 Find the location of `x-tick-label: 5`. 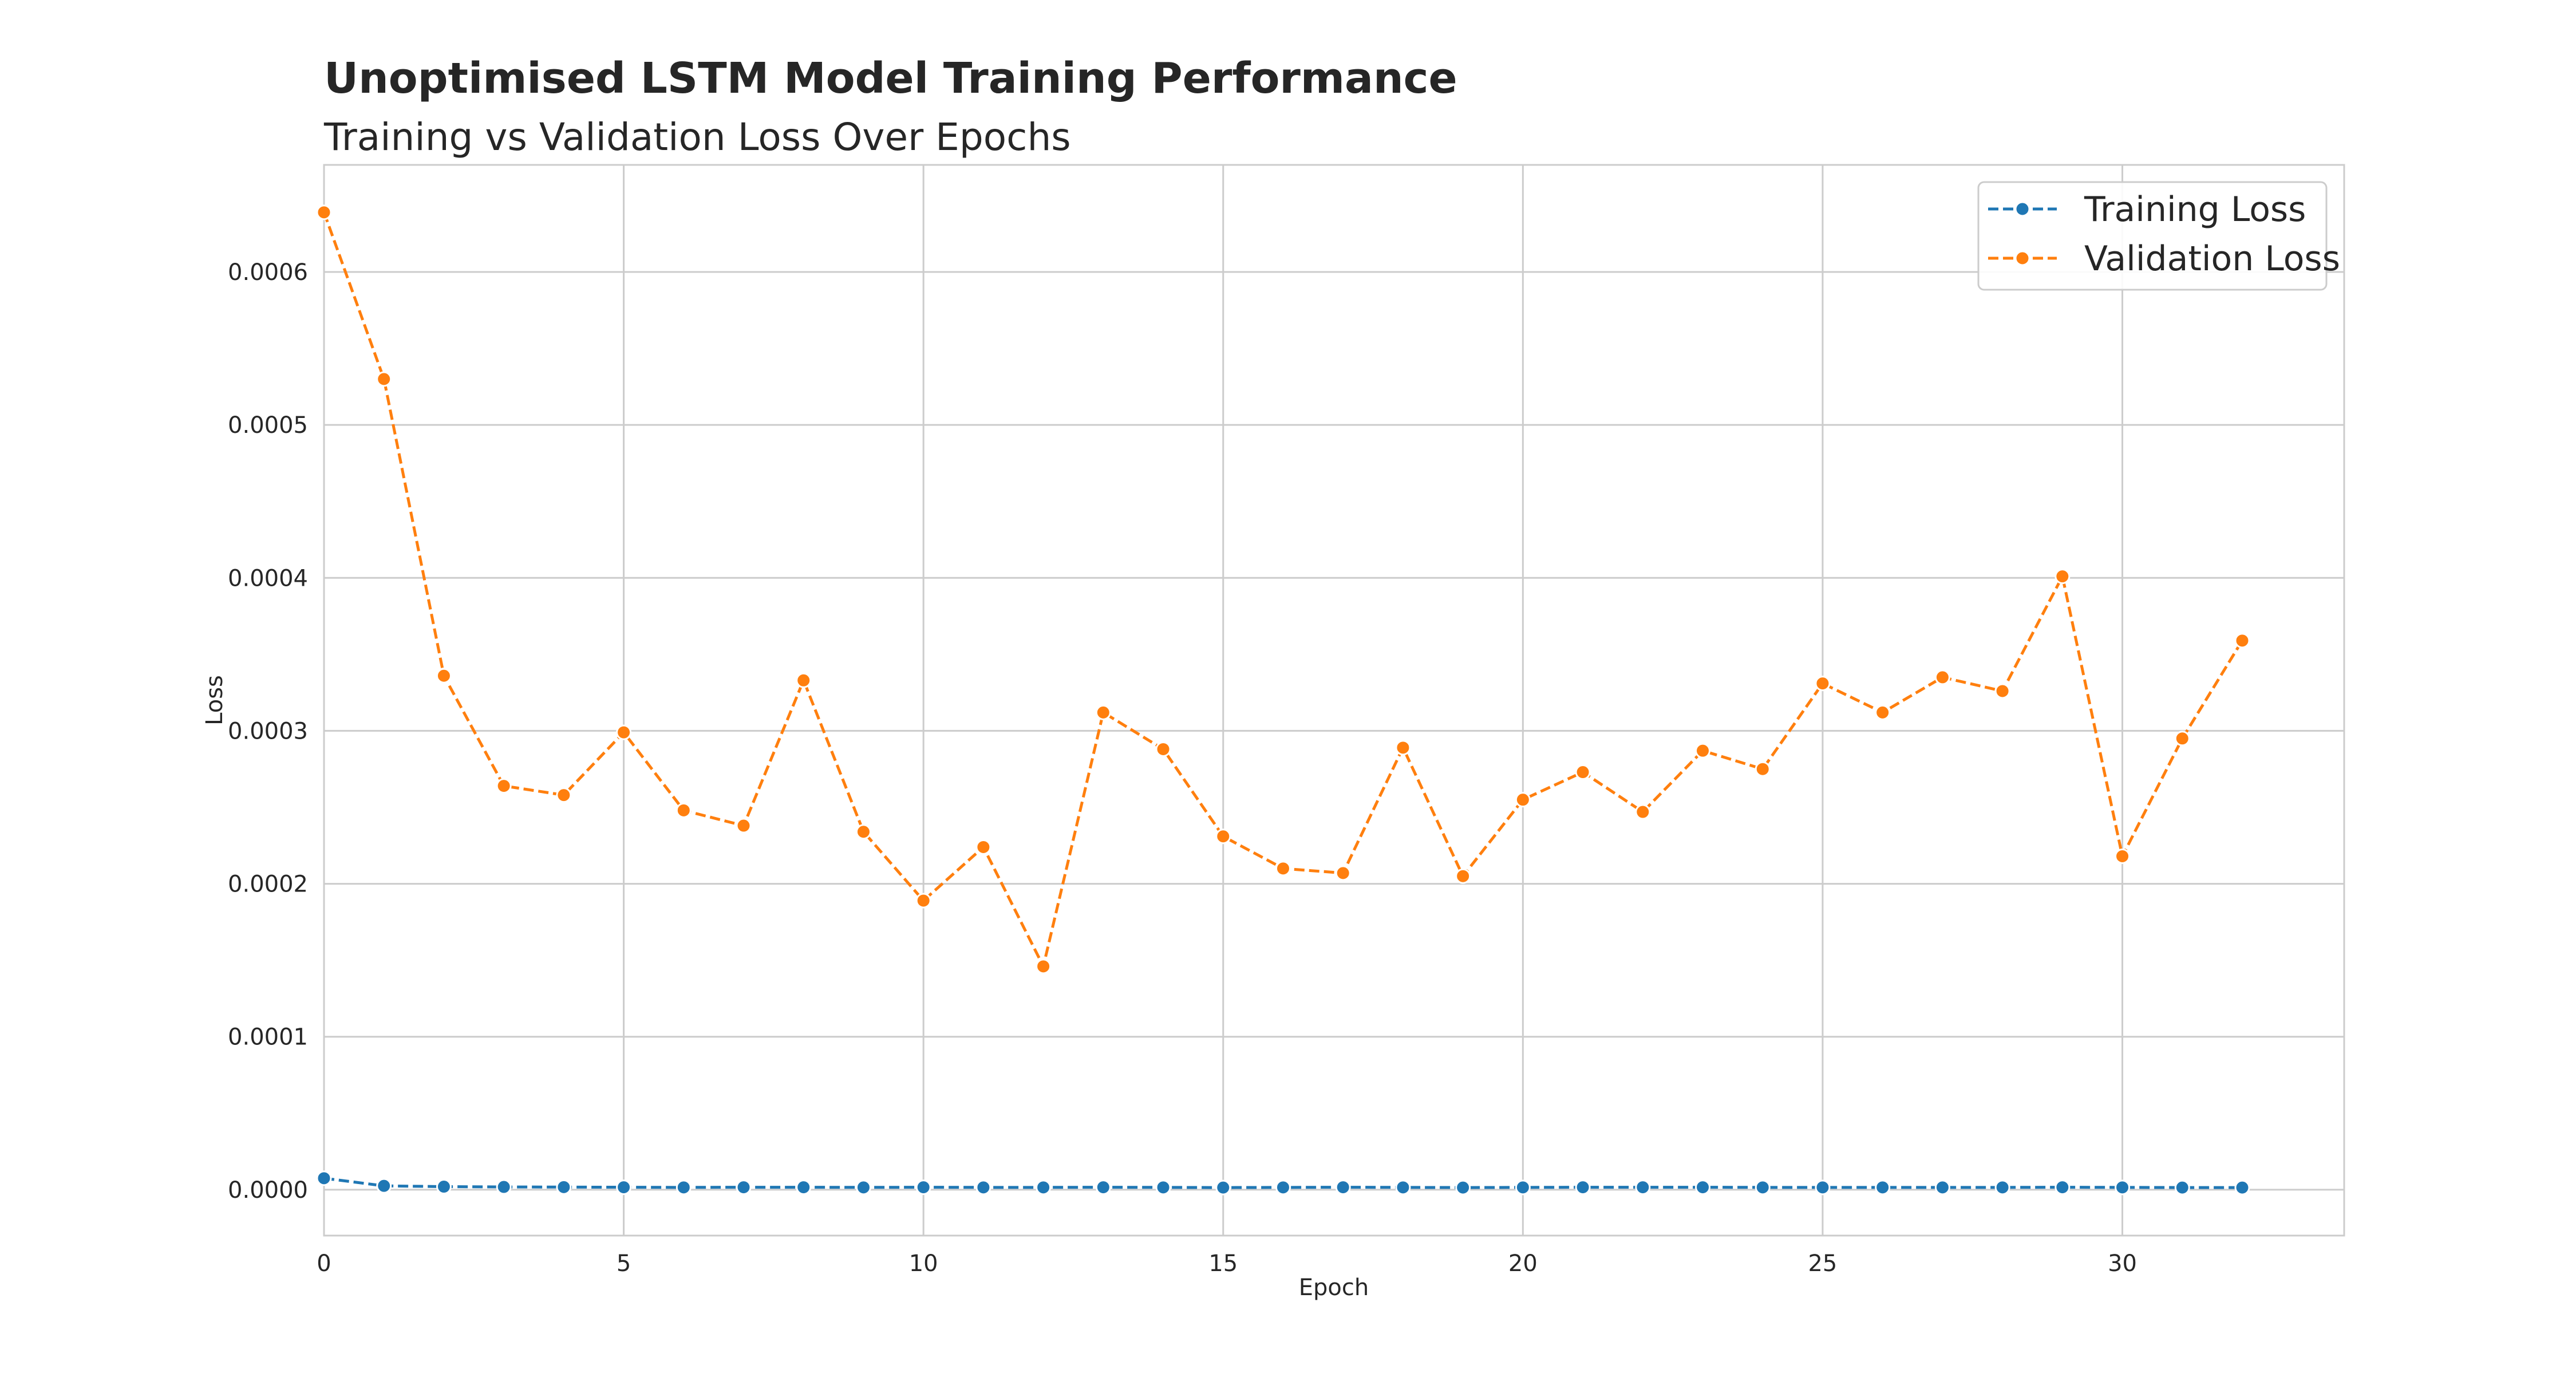

x-tick-label: 5 is located at coordinates (624, 1263).